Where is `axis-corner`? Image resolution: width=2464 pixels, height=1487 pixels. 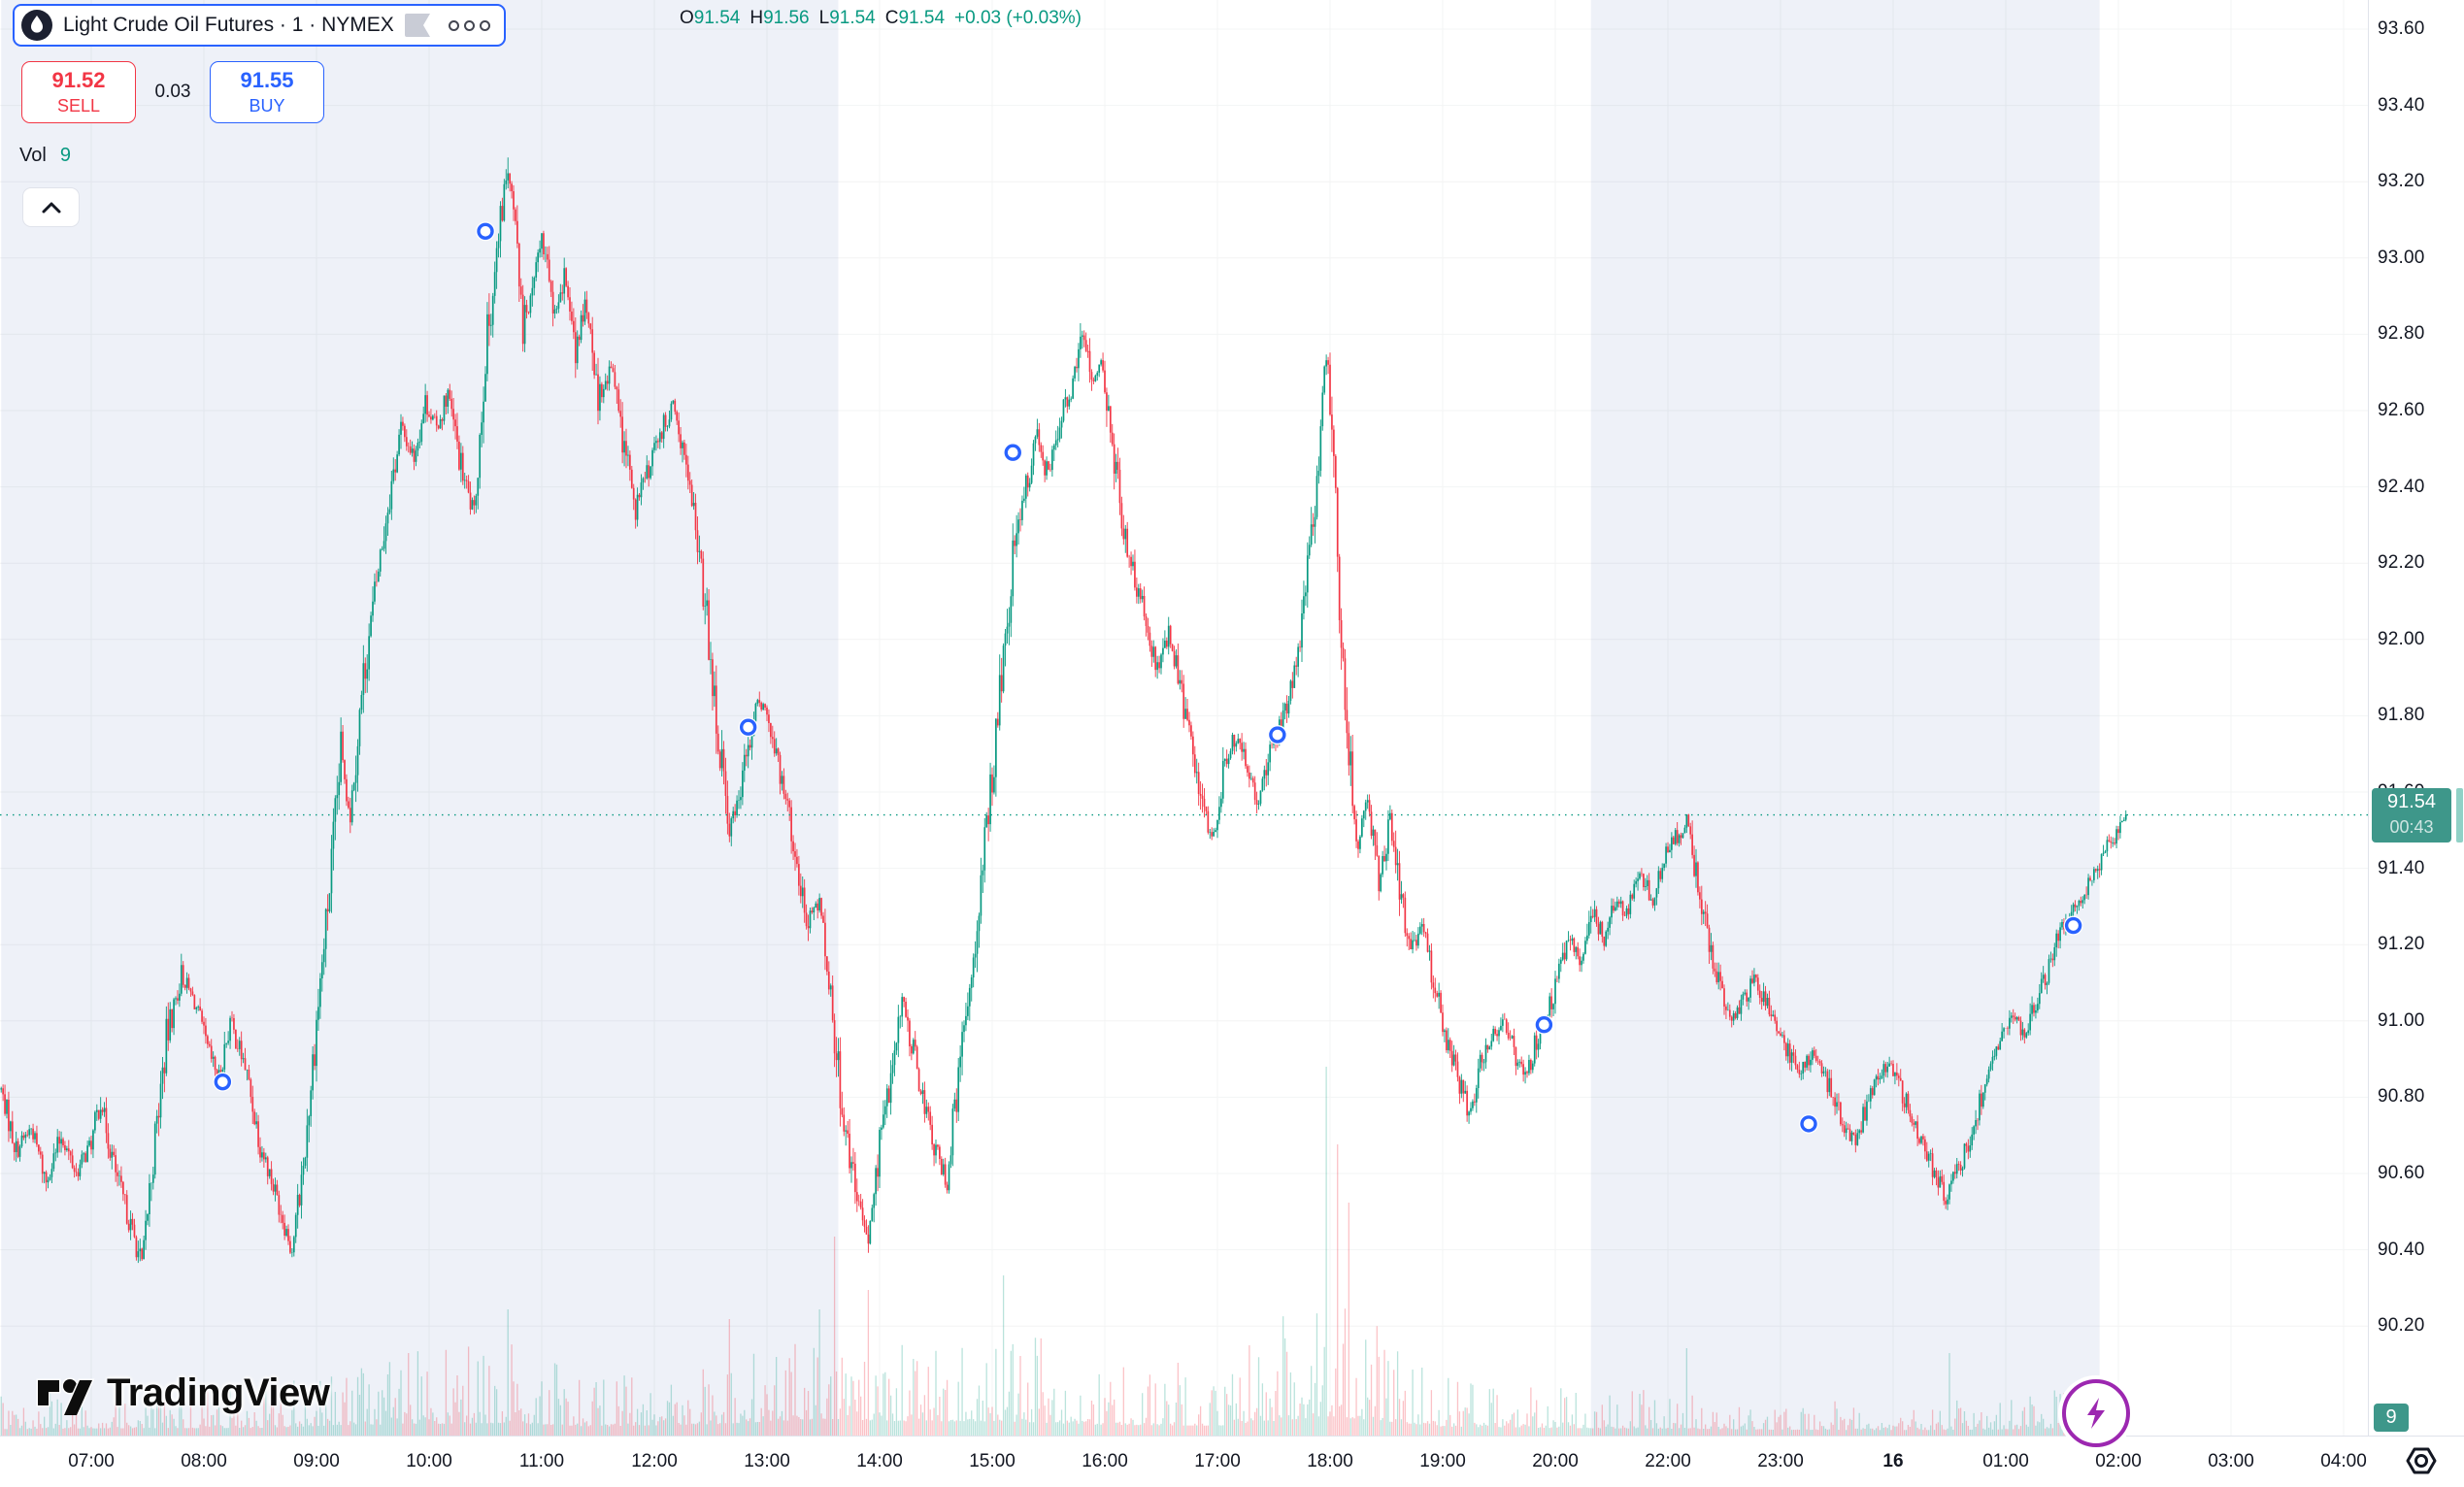 axis-corner is located at coordinates (2416, 1461).